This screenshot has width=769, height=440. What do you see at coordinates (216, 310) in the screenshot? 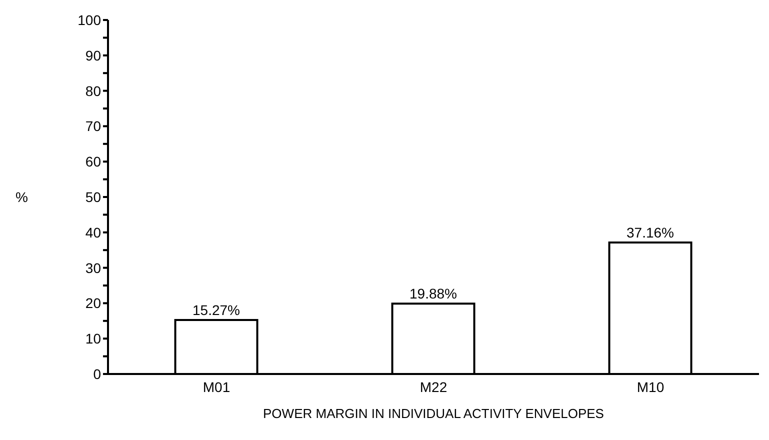
I see `data-label: 15.27%` at bounding box center [216, 310].